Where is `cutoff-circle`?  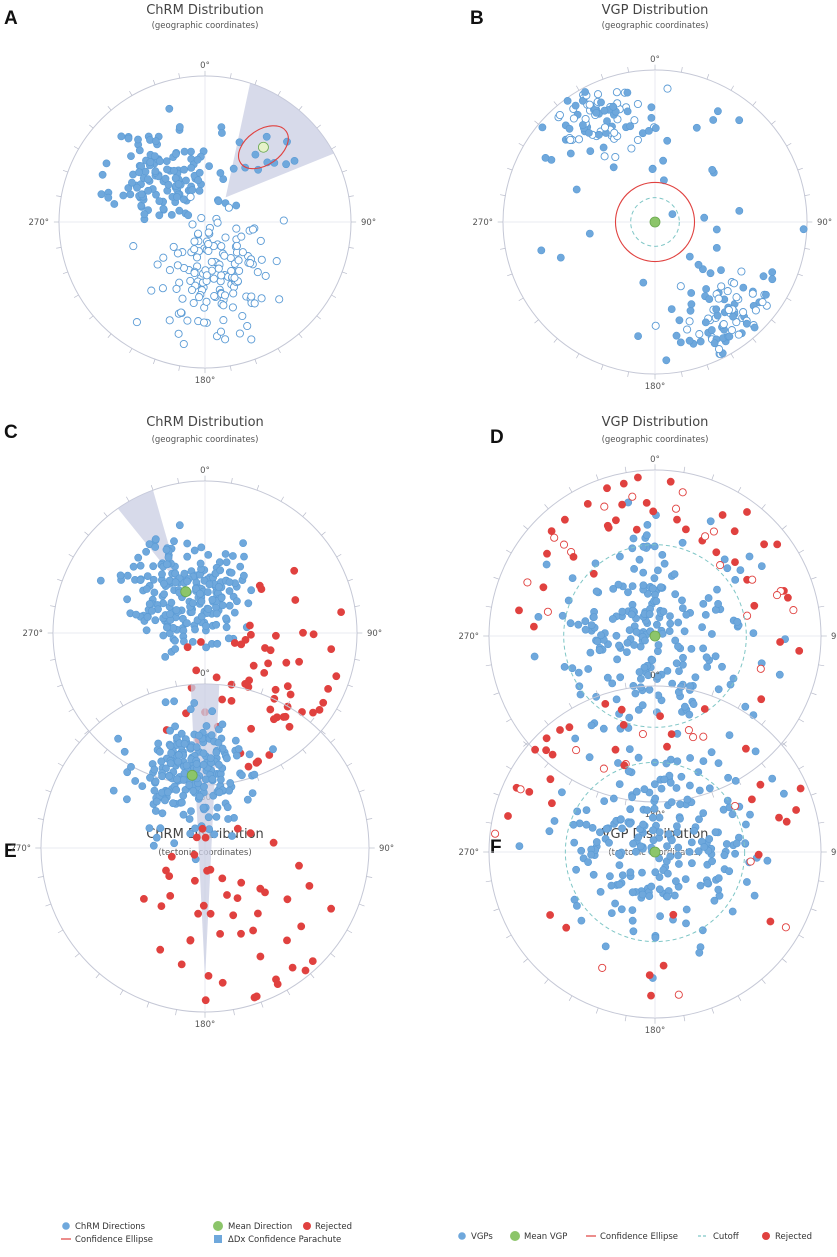
cutoff-circle is located at coordinates (655, 222).